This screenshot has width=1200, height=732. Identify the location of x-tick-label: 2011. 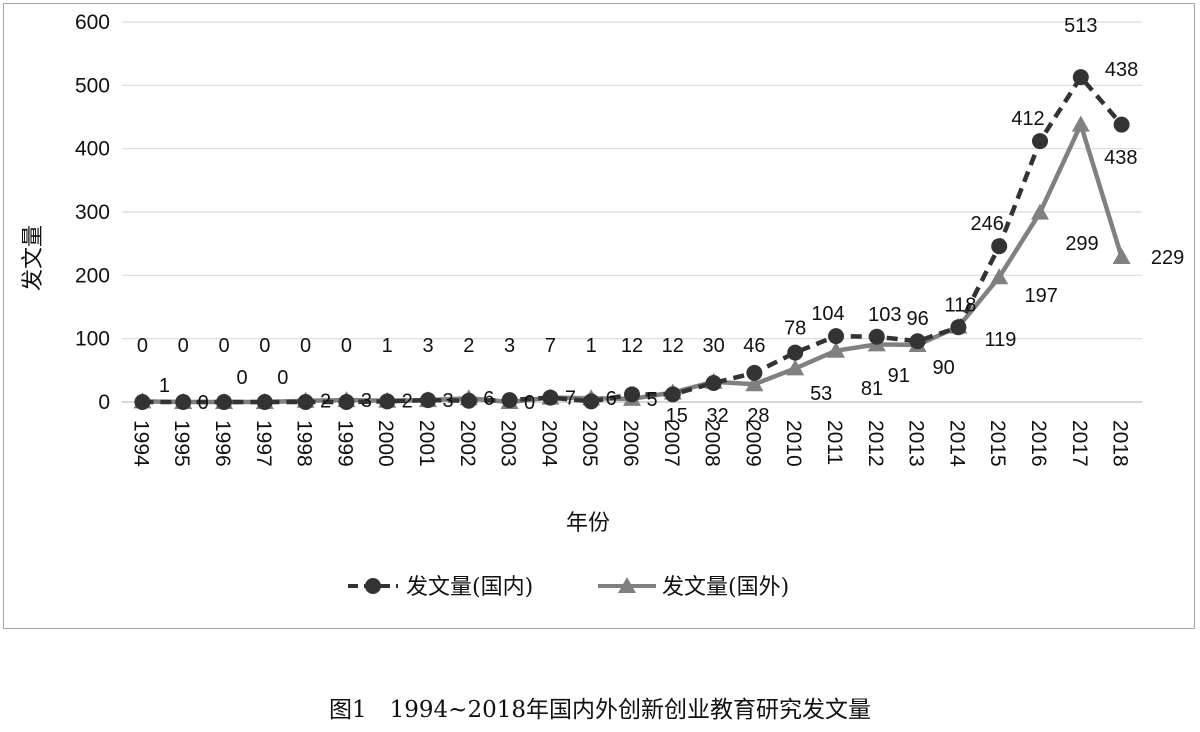
(834, 442).